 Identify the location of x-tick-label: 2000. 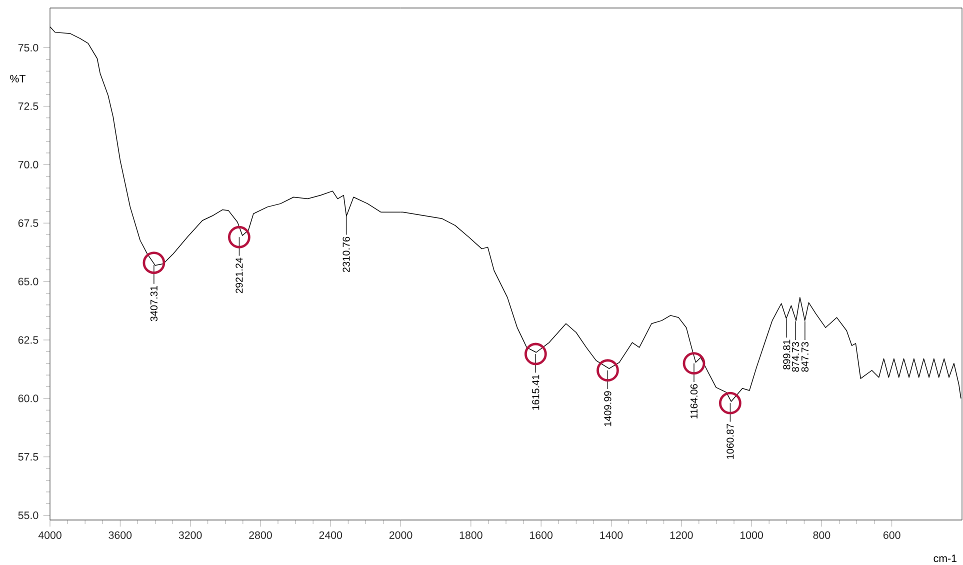
(400, 535).